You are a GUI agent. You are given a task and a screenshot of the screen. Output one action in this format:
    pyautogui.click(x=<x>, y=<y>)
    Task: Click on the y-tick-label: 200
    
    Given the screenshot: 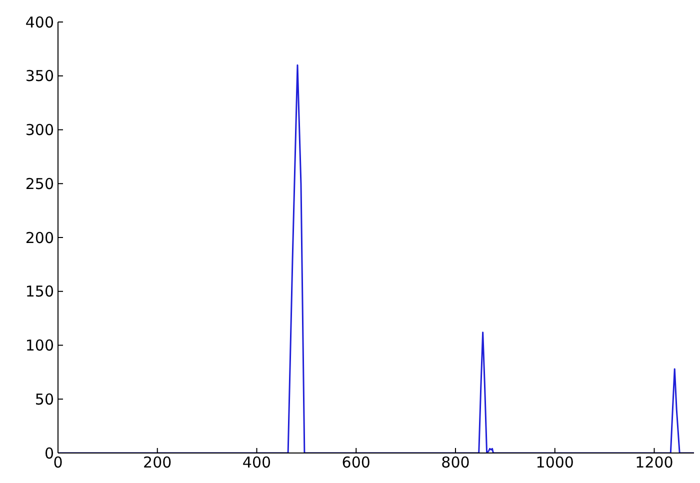 What is the action you would take?
    pyautogui.click(x=39, y=237)
    